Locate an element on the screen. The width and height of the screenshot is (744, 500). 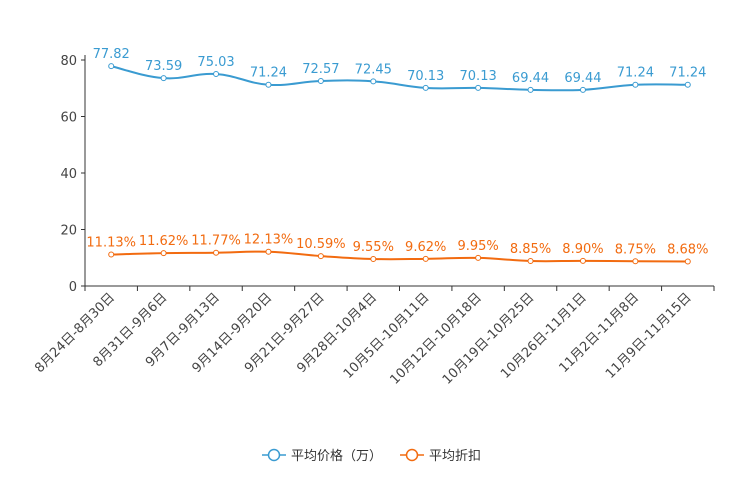
x-tick-label: 10月12日-10月18日 is located at coordinates (435, 338).